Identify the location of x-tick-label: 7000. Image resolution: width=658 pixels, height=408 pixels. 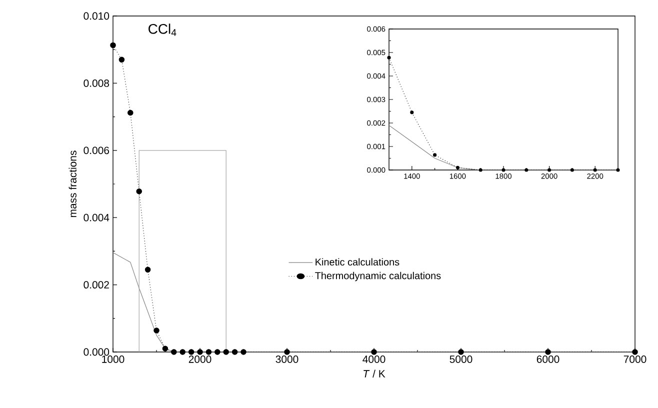
(635, 359).